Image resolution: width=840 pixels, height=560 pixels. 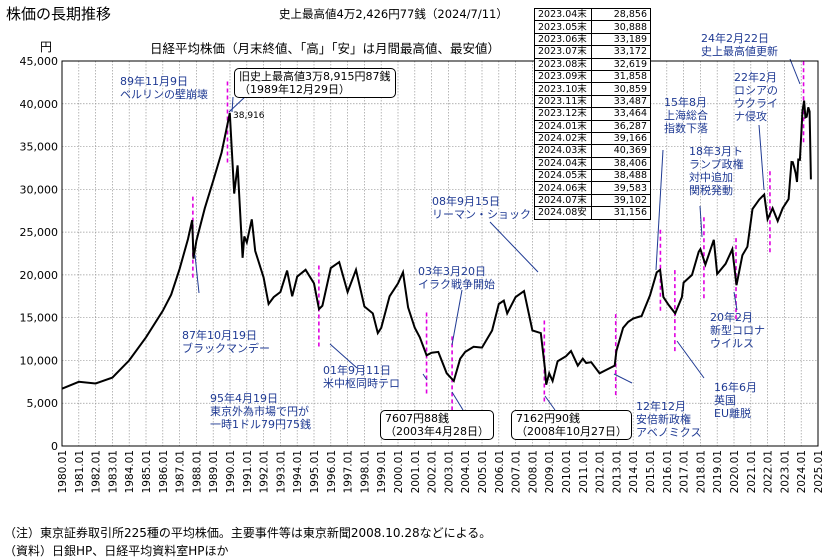 What do you see at coordinates (701, 471) in the screenshot?
I see `x-tick-label: 2018.01` at bounding box center [701, 471].